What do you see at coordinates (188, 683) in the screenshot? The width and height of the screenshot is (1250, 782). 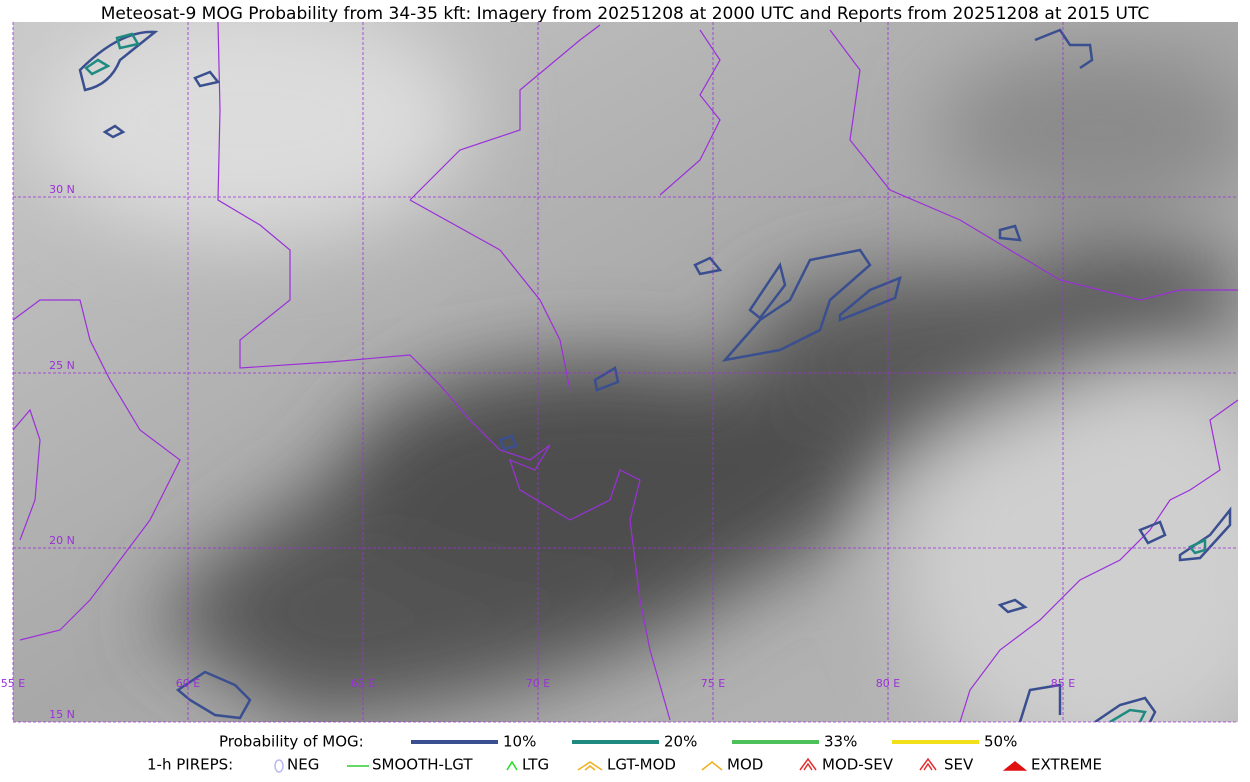 I see `lon-label: 60 E` at bounding box center [188, 683].